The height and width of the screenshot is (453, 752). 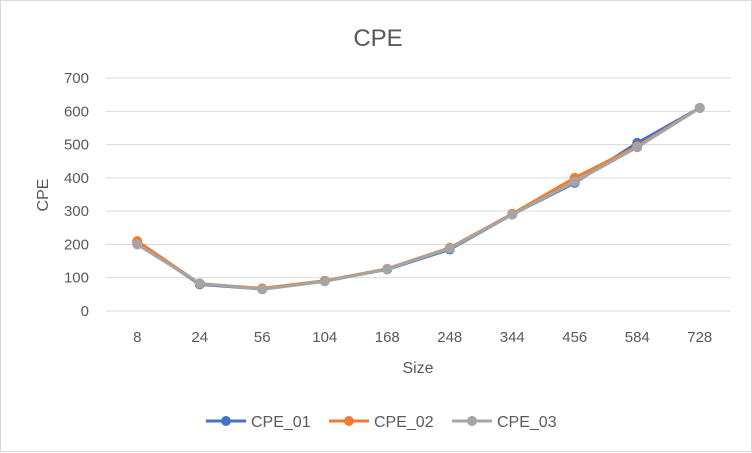 I want to click on y-axis-ticks: 0 100 200 300 400 500 600 700, so click(x=76, y=195).